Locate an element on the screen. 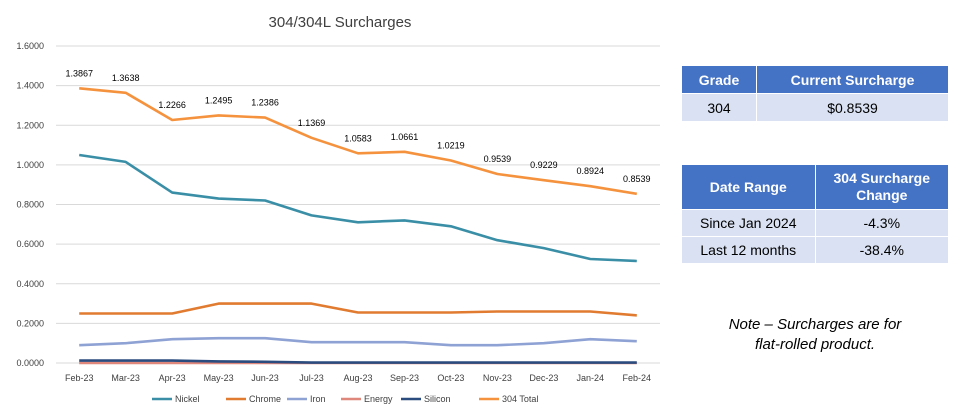 The height and width of the screenshot is (413, 968). y-tick-label: 0.2000 is located at coordinates (30, 323).